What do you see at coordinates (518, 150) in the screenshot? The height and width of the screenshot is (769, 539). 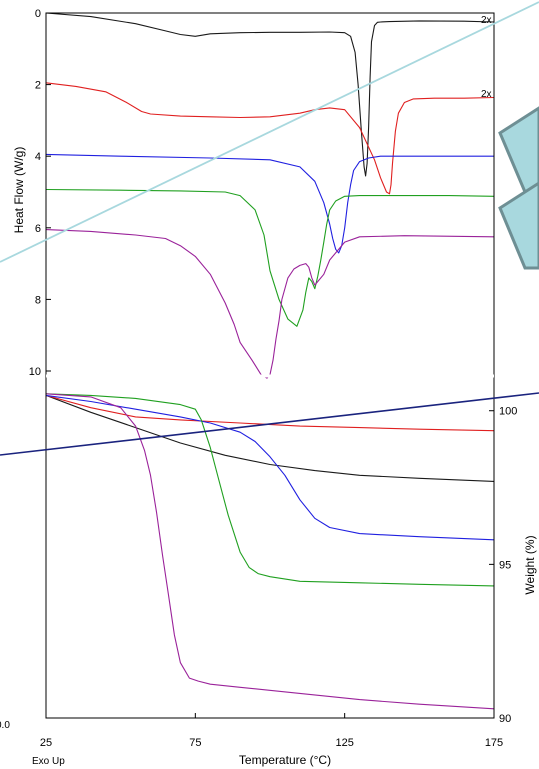 I see `teal-box-upper` at bounding box center [518, 150].